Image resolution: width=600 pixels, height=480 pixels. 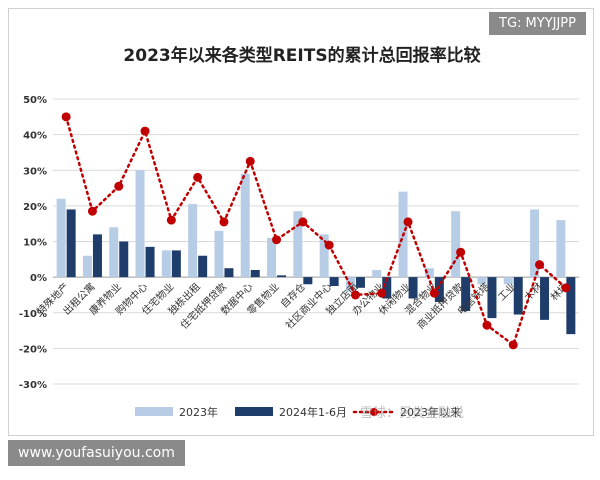 What do you see at coordinates (33, 314) in the screenshot?
I see `y-tick-label: -10%` at bounding box center [33, 314].